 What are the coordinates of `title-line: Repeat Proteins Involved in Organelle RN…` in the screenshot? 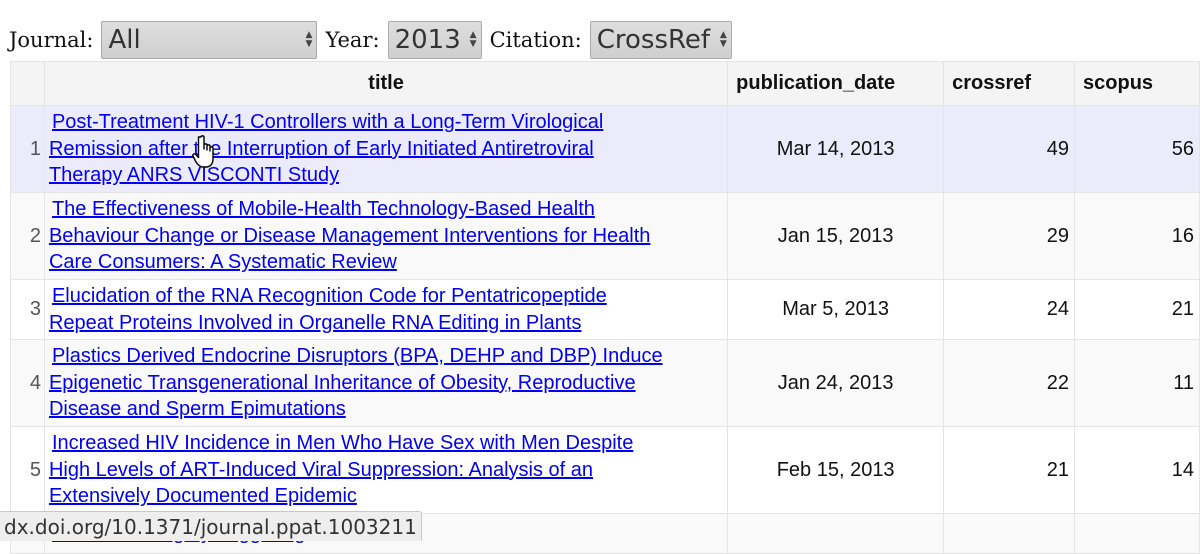 It's located at (315, 322).